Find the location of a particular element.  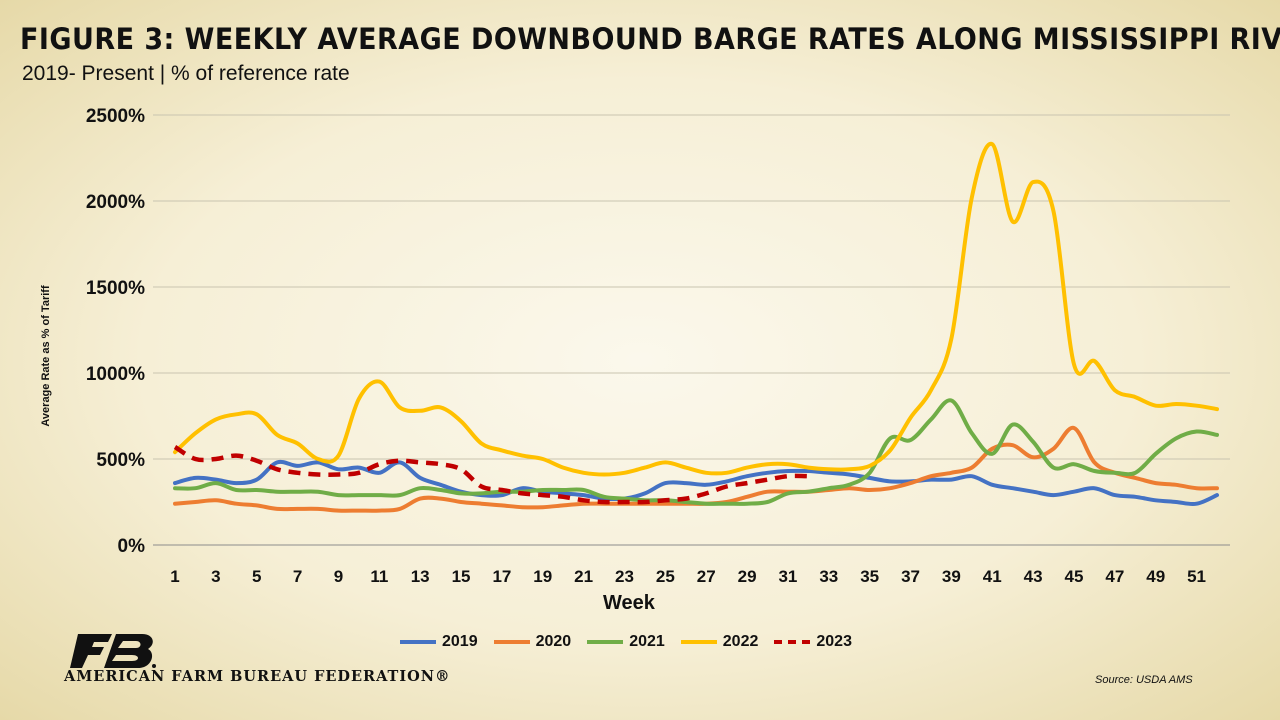

legend-item-2021: 2021 is located at coordinates (626, 642).